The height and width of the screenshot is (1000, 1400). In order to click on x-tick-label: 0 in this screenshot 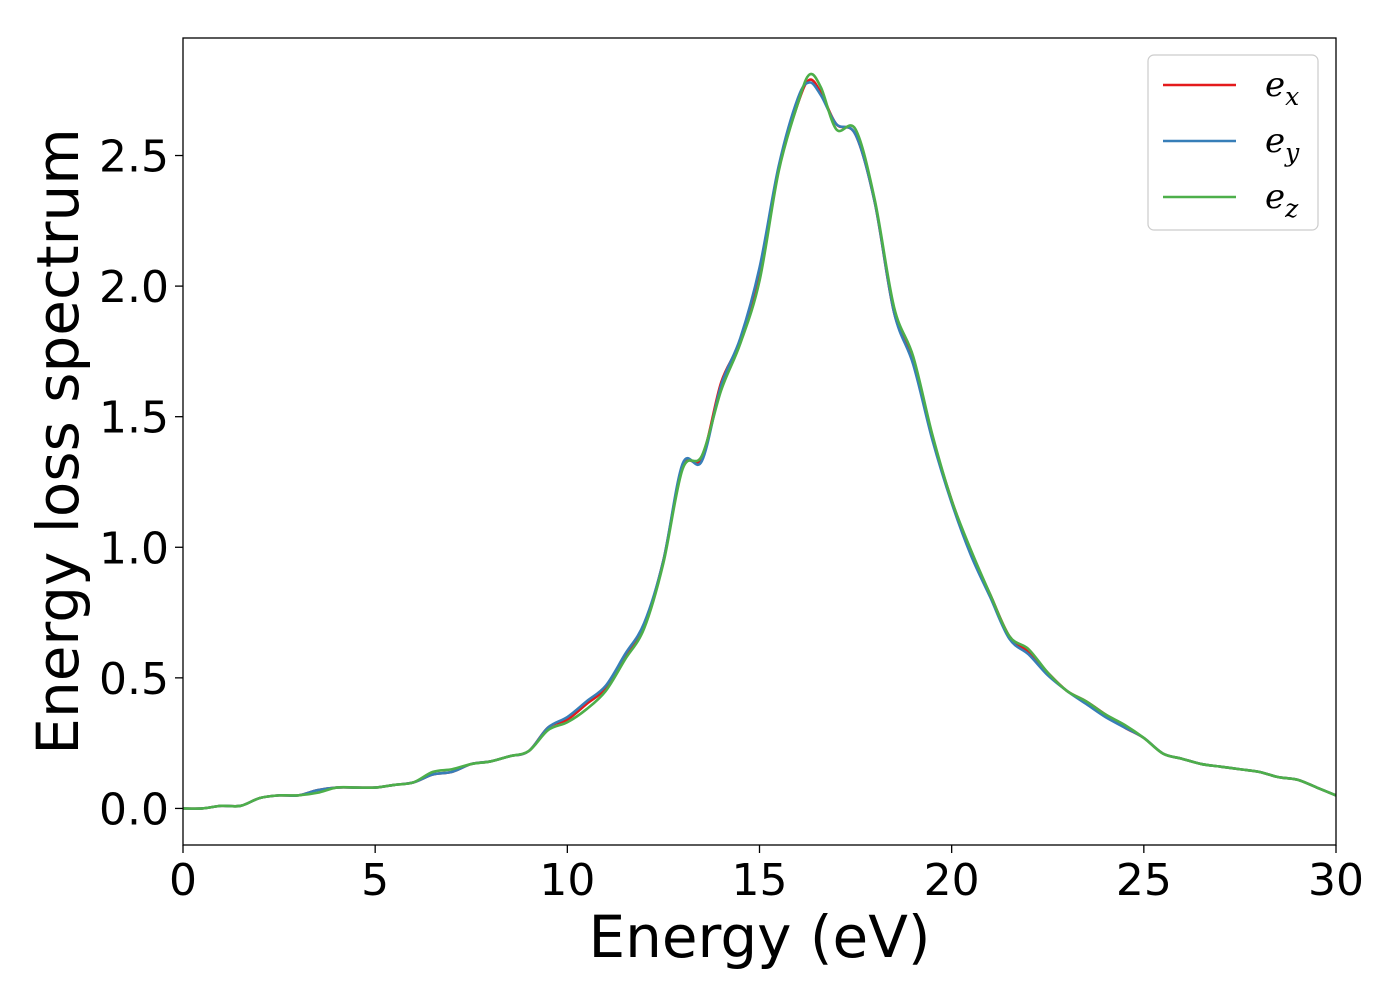, I will do `click(183, 880)`.